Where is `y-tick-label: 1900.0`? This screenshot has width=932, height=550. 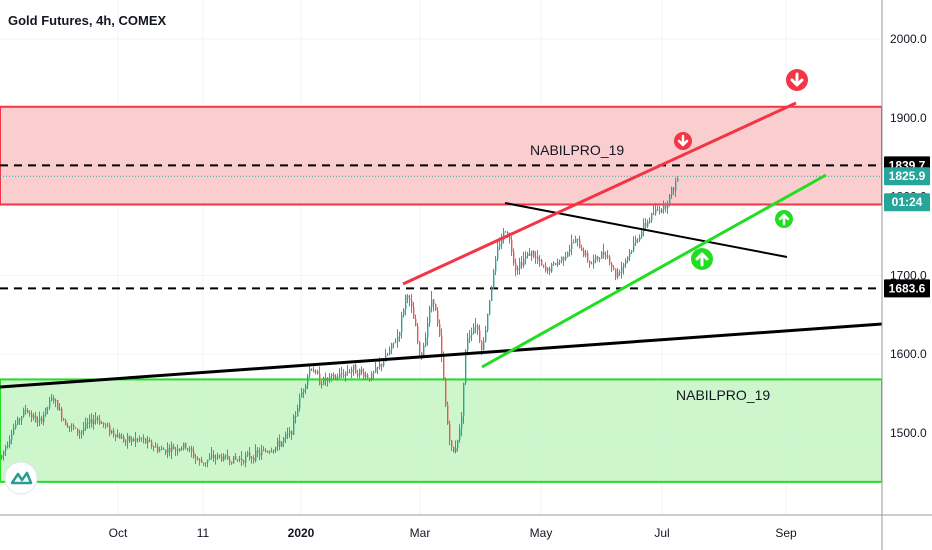 y-tick-label: 1900.0 is located at coordinates (908, 118).